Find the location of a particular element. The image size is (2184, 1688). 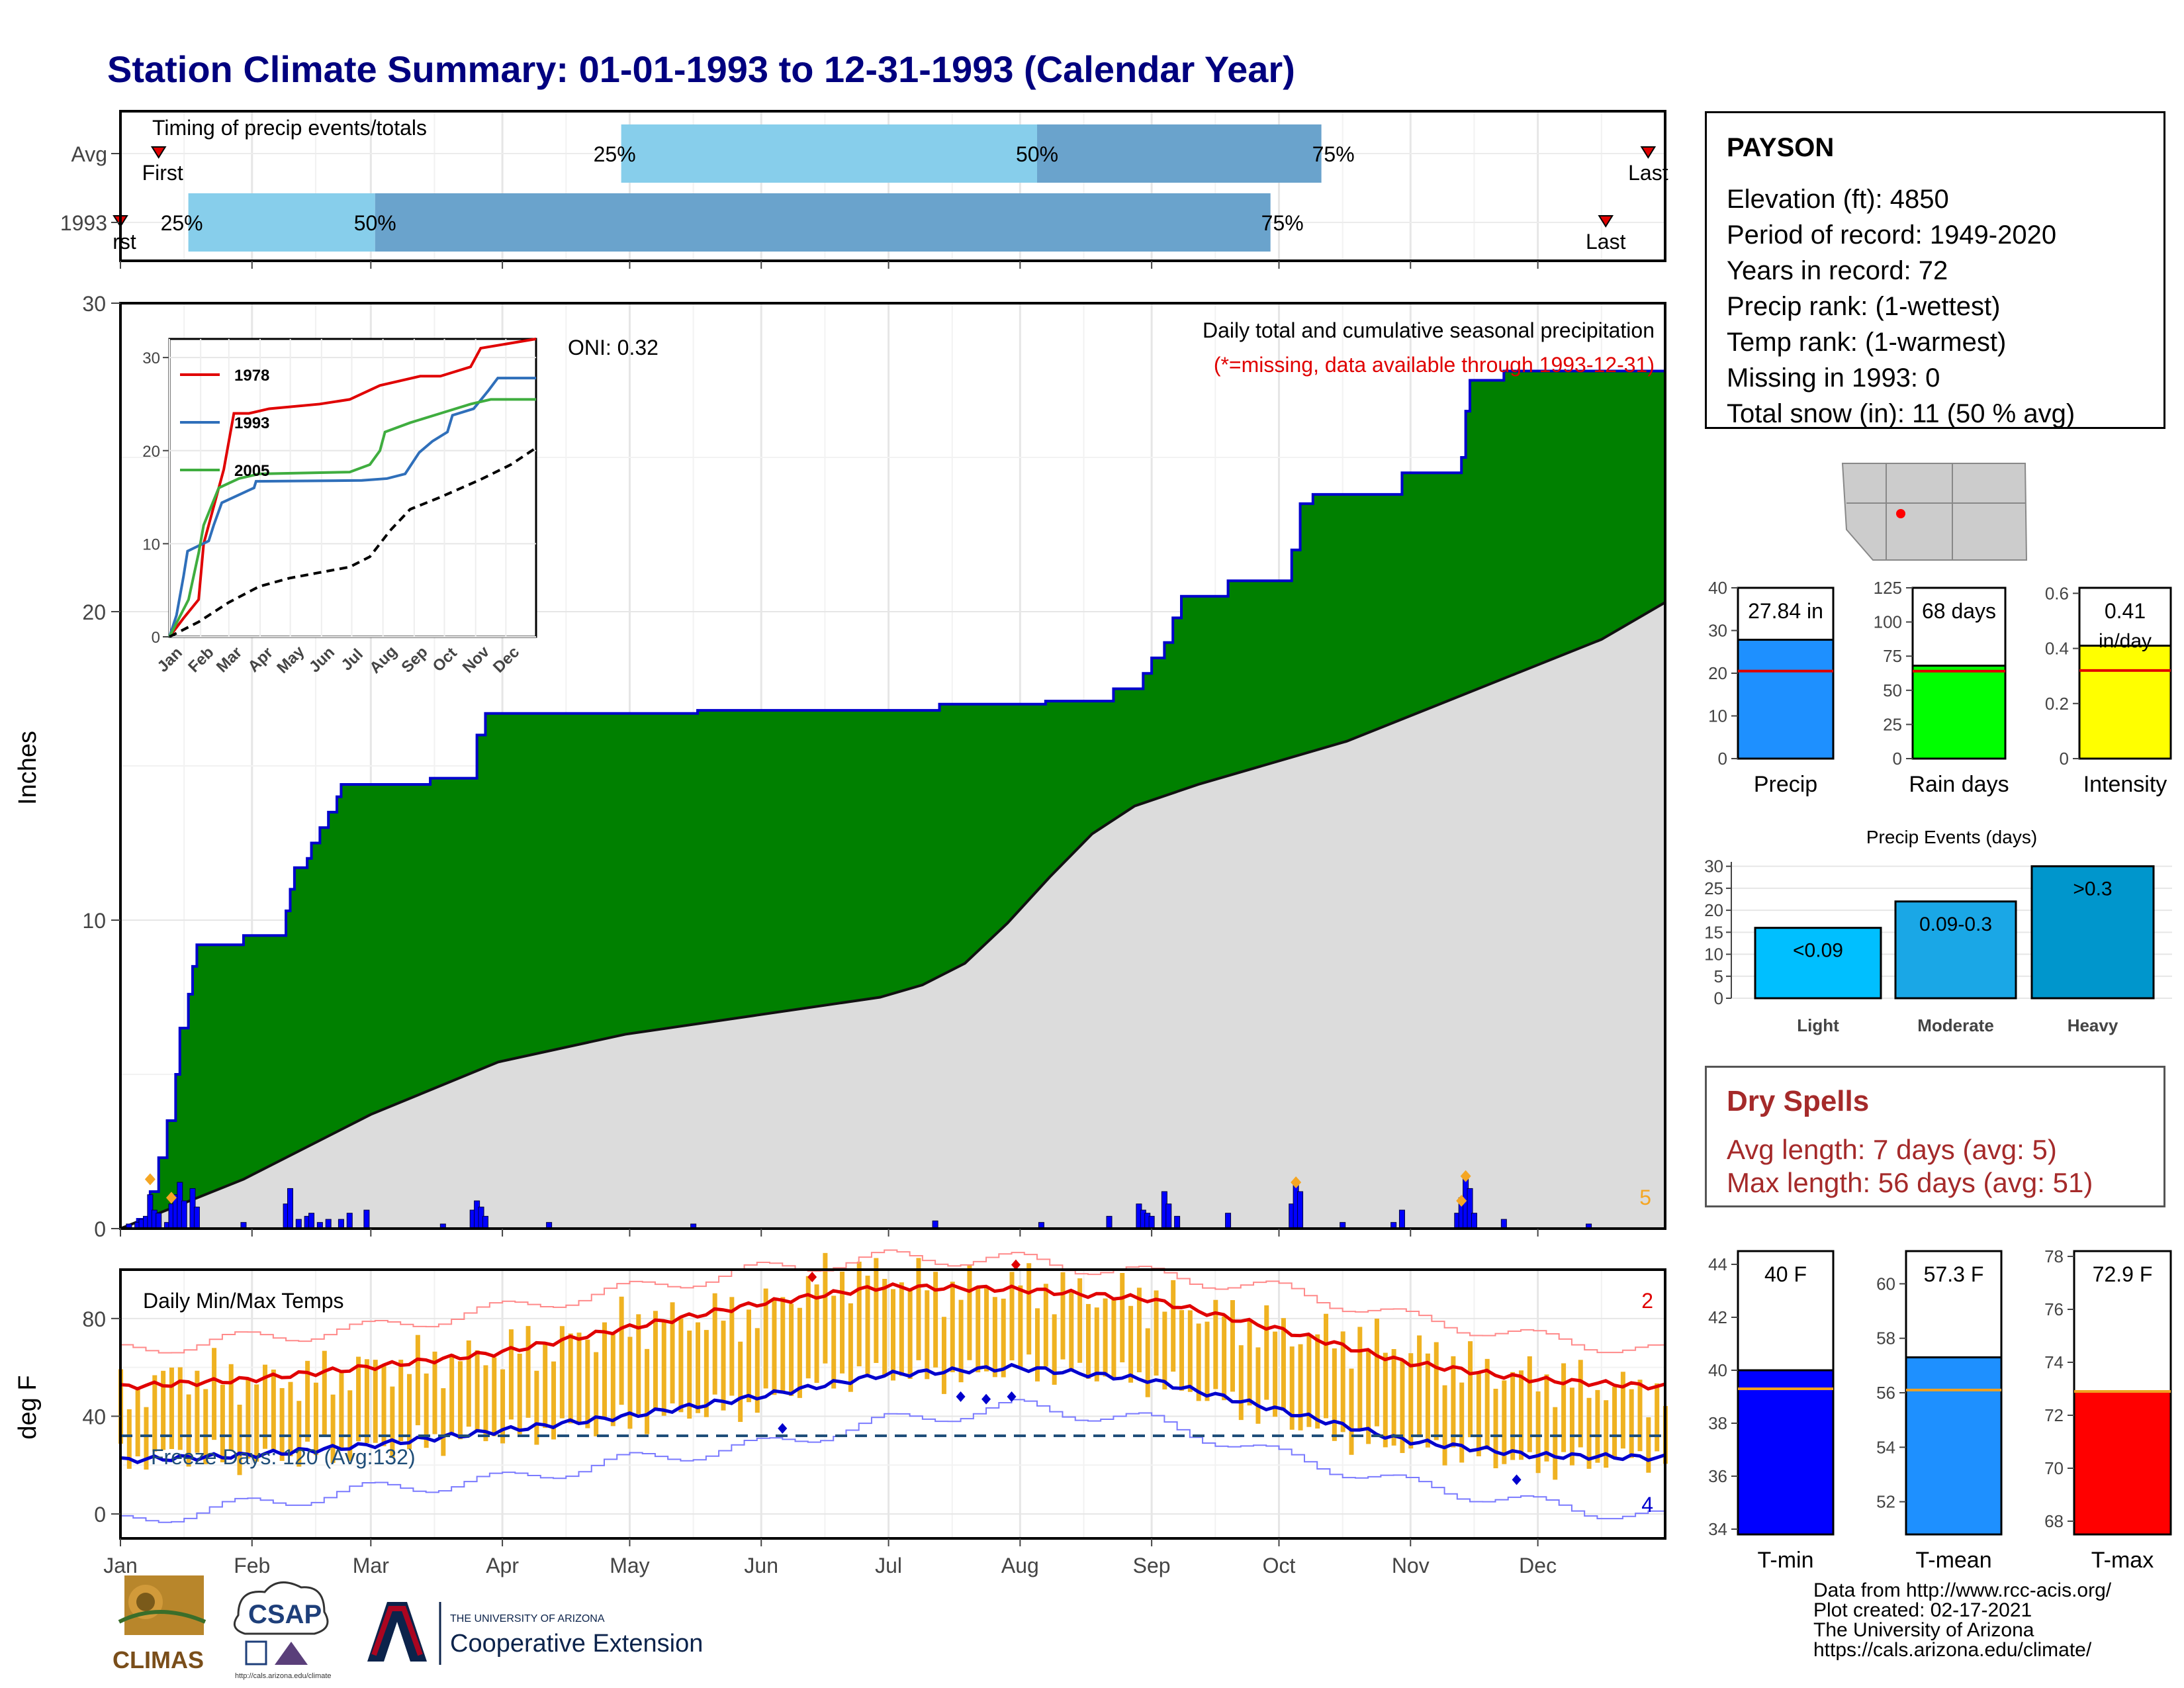

station-info-line: Period of record: 1949-2020 is located at coordinates (1892, 235).